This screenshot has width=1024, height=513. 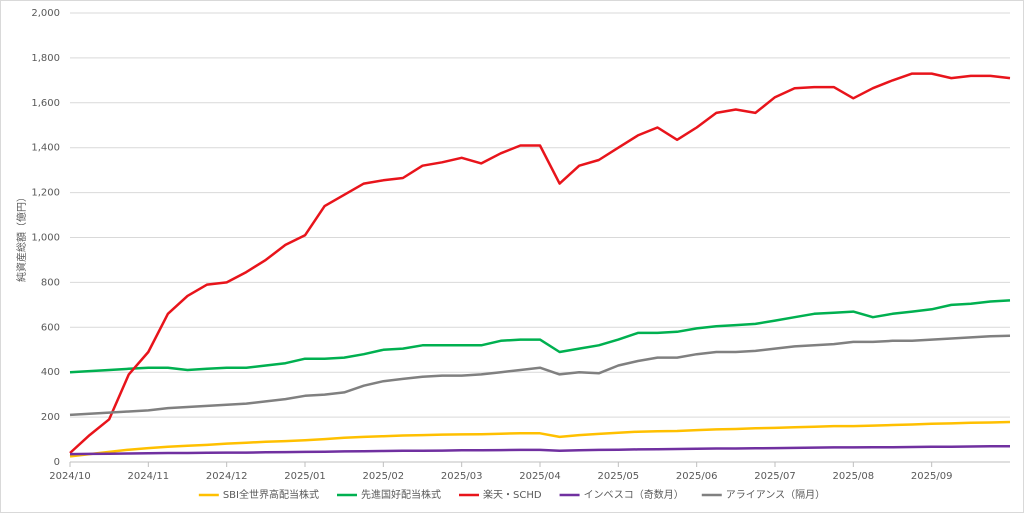 What do you see at coordinates (21, 237) in the screenshot?
I see `y-axis-label: 純資産総額（億円）` at bounding box center [21, 237].